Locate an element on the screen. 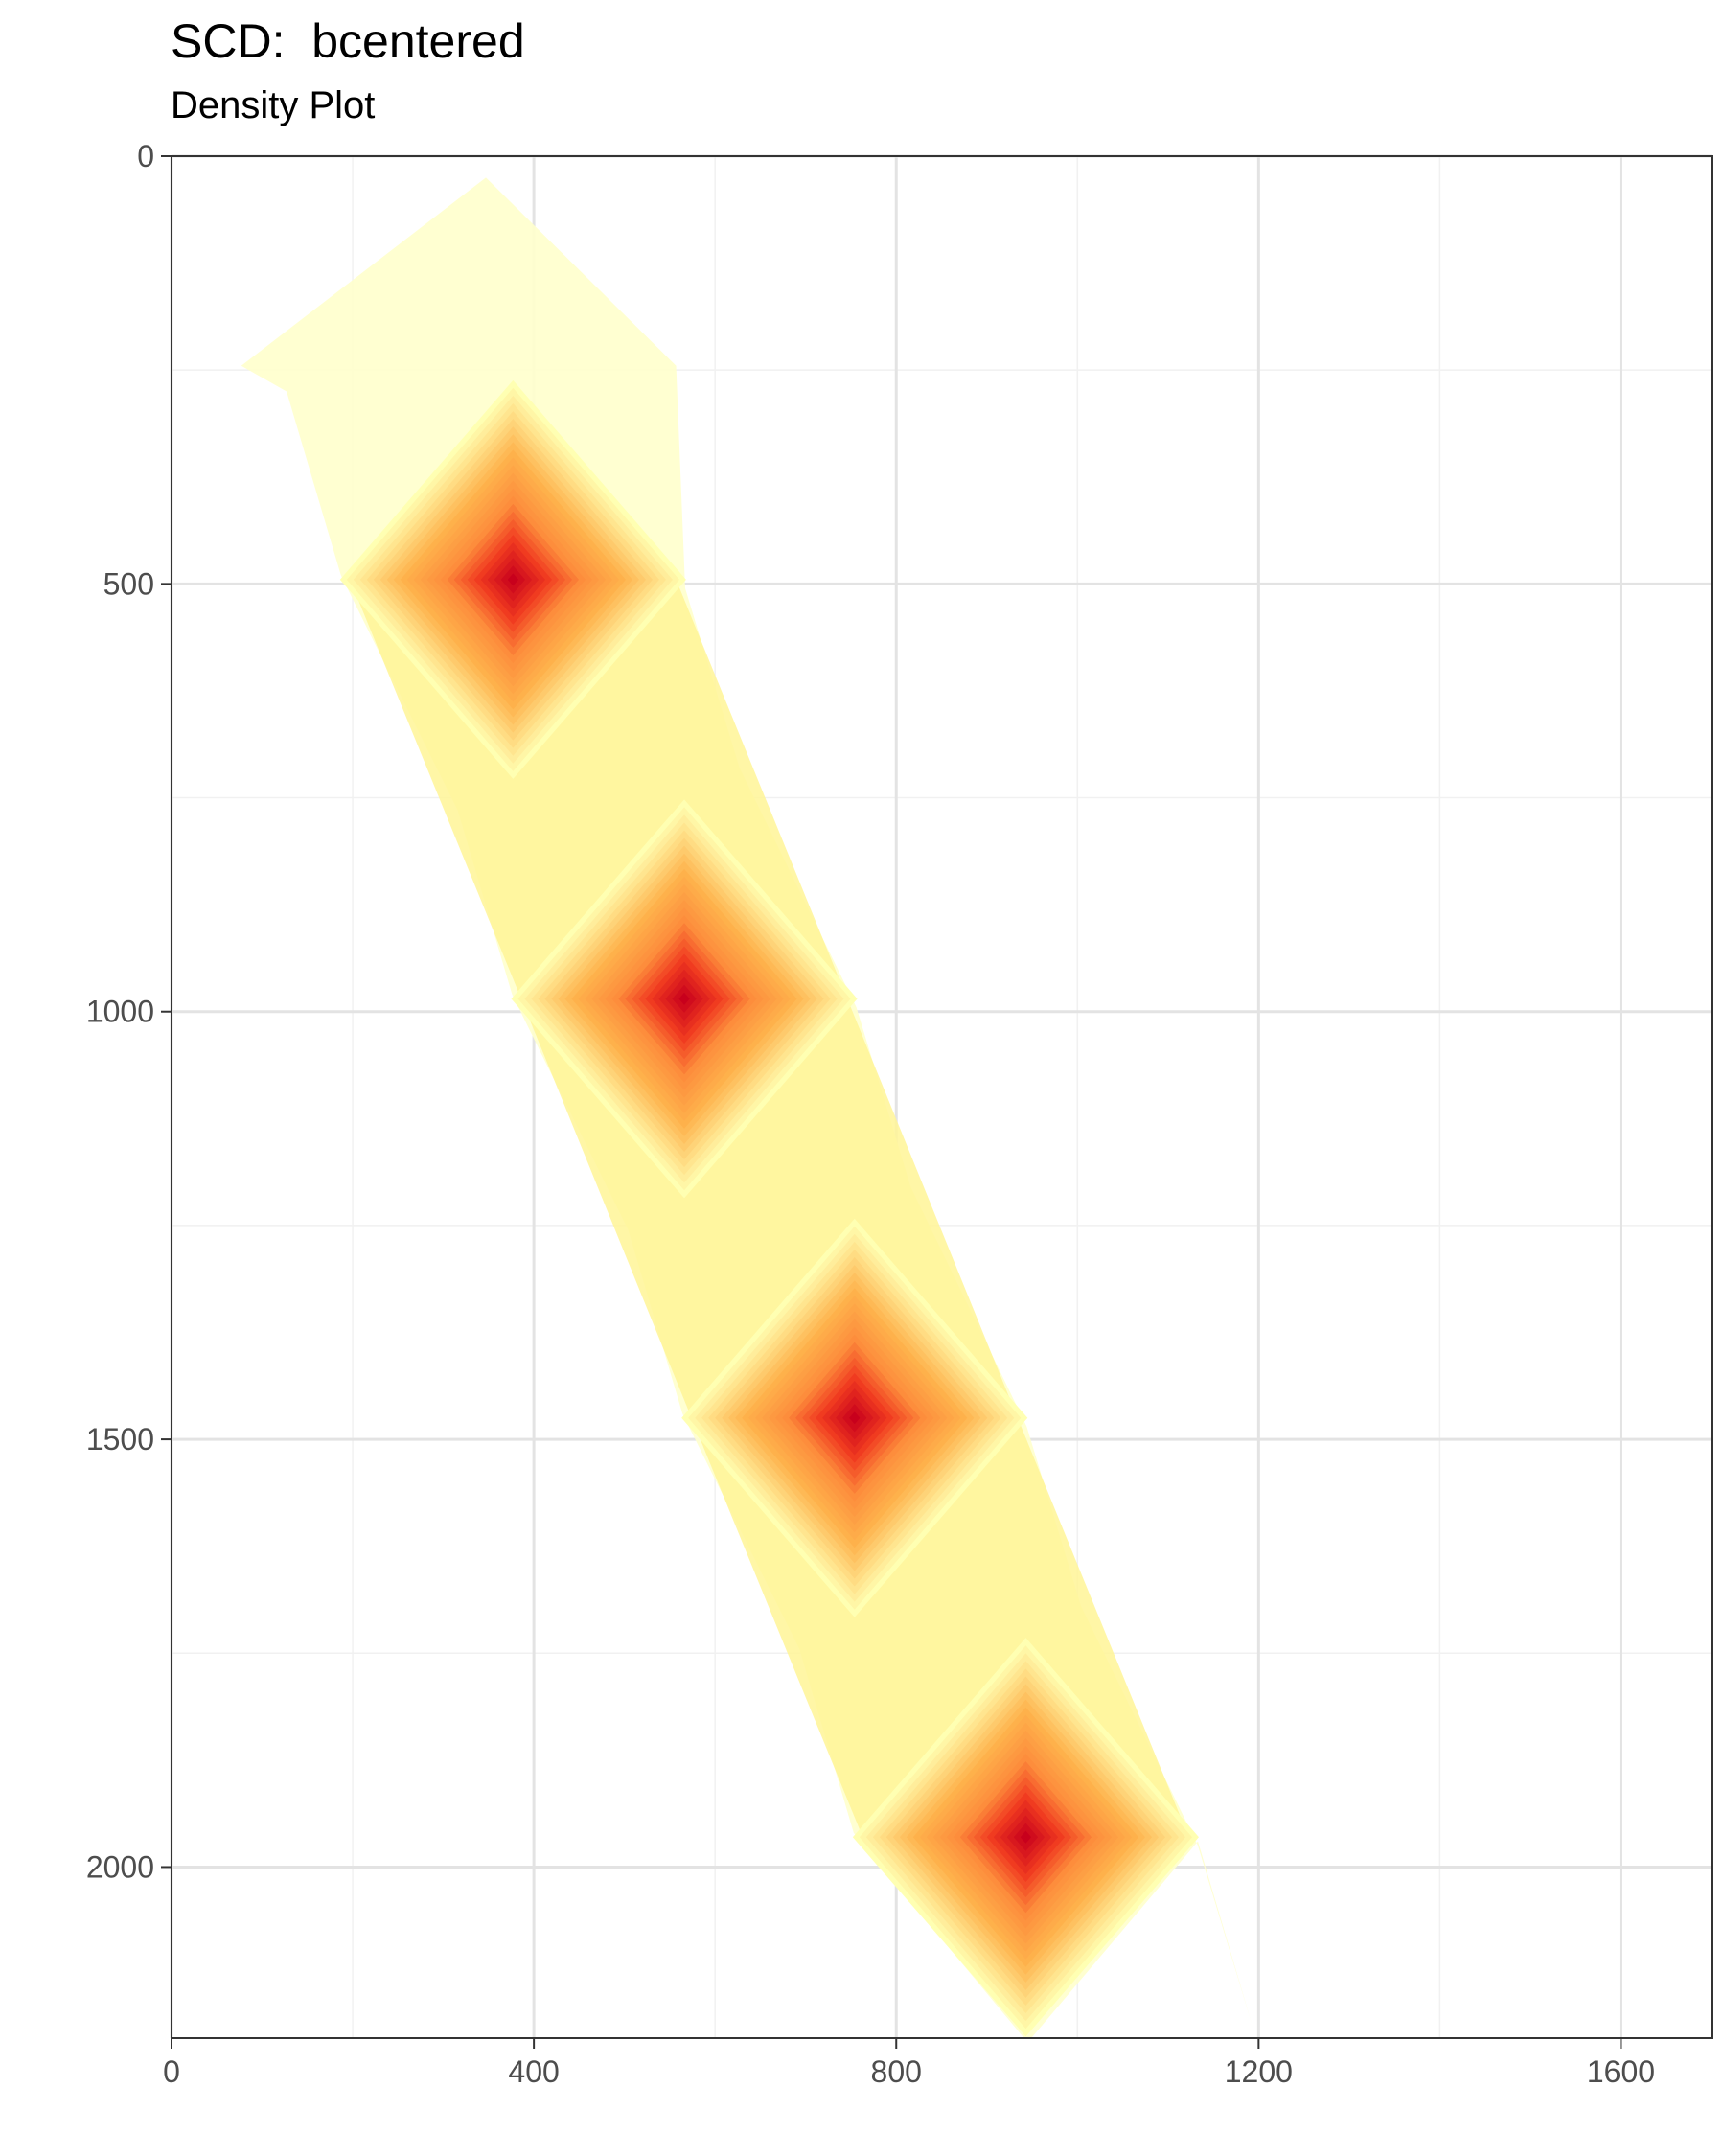 This screenshot has width=1725, height=2156. y-tick-label: 1000 is located at coordinates (120, 1012).